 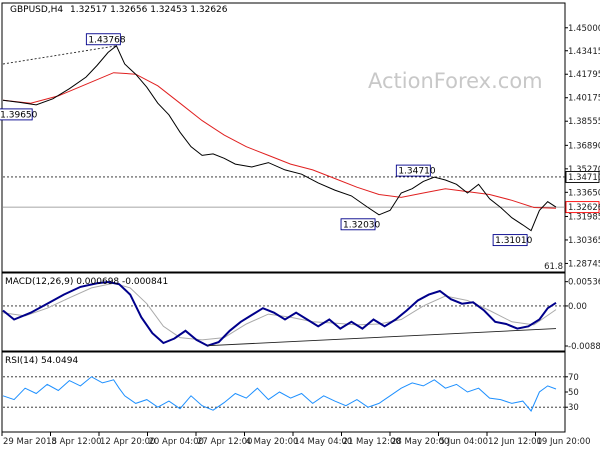 I want to click on price-y-tick-label: 1.33650, so click(x=584, y=193).